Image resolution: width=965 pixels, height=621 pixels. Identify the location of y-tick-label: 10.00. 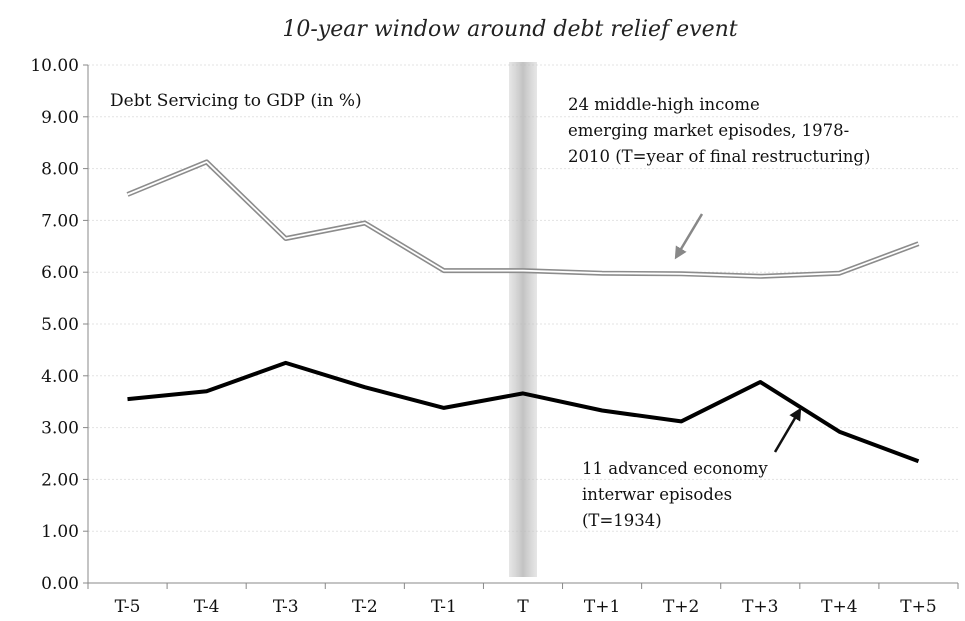
(54, 66).